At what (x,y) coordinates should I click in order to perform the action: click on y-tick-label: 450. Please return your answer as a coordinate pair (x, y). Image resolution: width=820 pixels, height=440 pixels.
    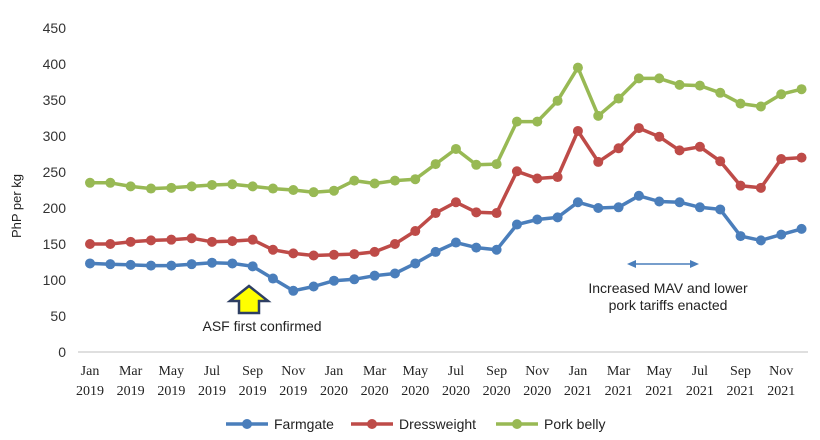
    Looking at the image, I should click on (55, 28).